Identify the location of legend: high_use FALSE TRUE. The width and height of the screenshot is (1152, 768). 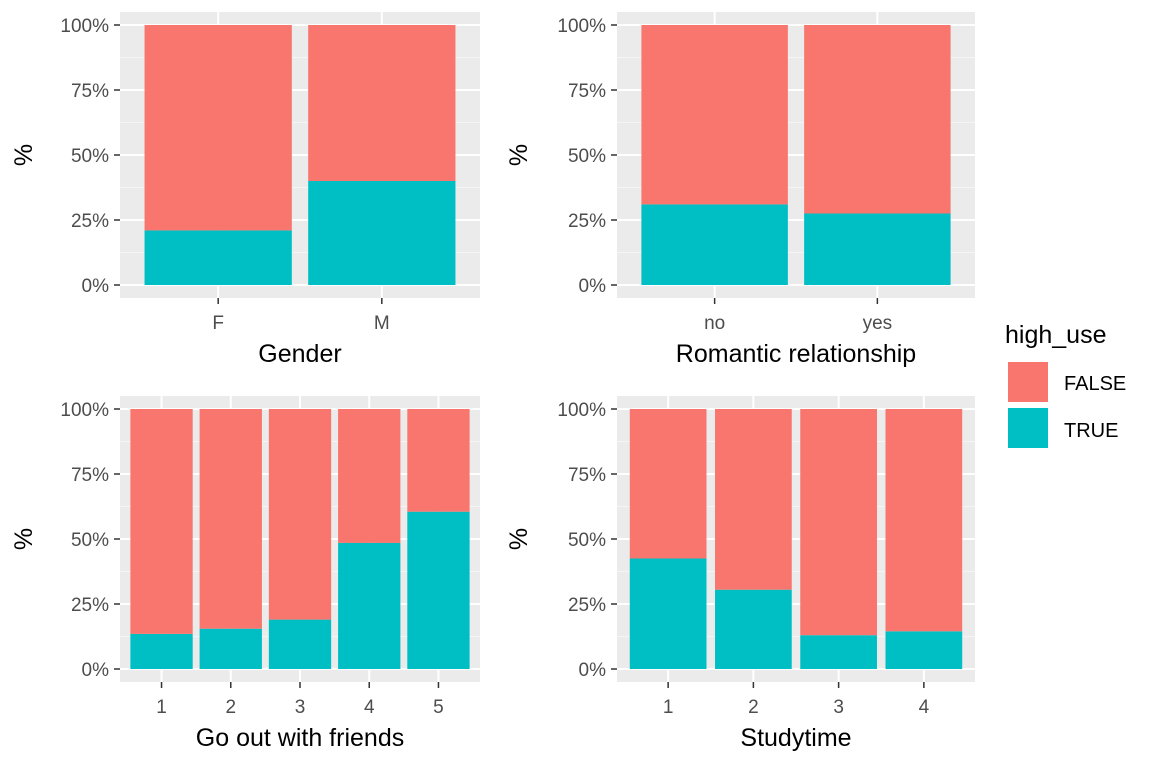
(1065, 384).